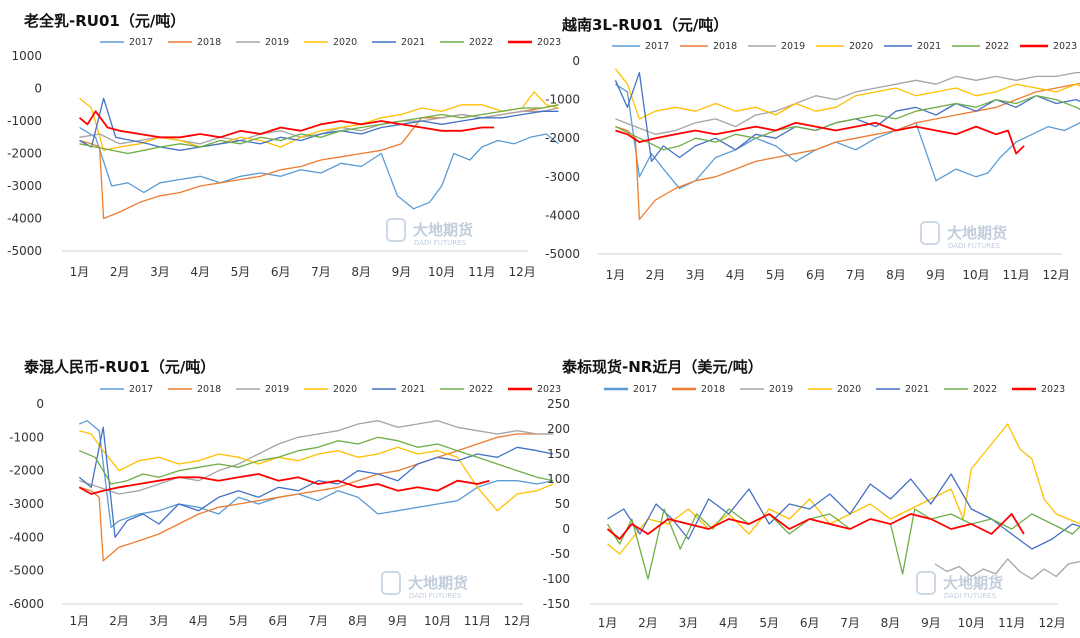 Image resolution: width=1080 pixels, height=638 pixels. Describe the element at coordinates (104, 21) in the screenshot. I see `chart-title: 老全乳-RU01（元/吨）` at that location.